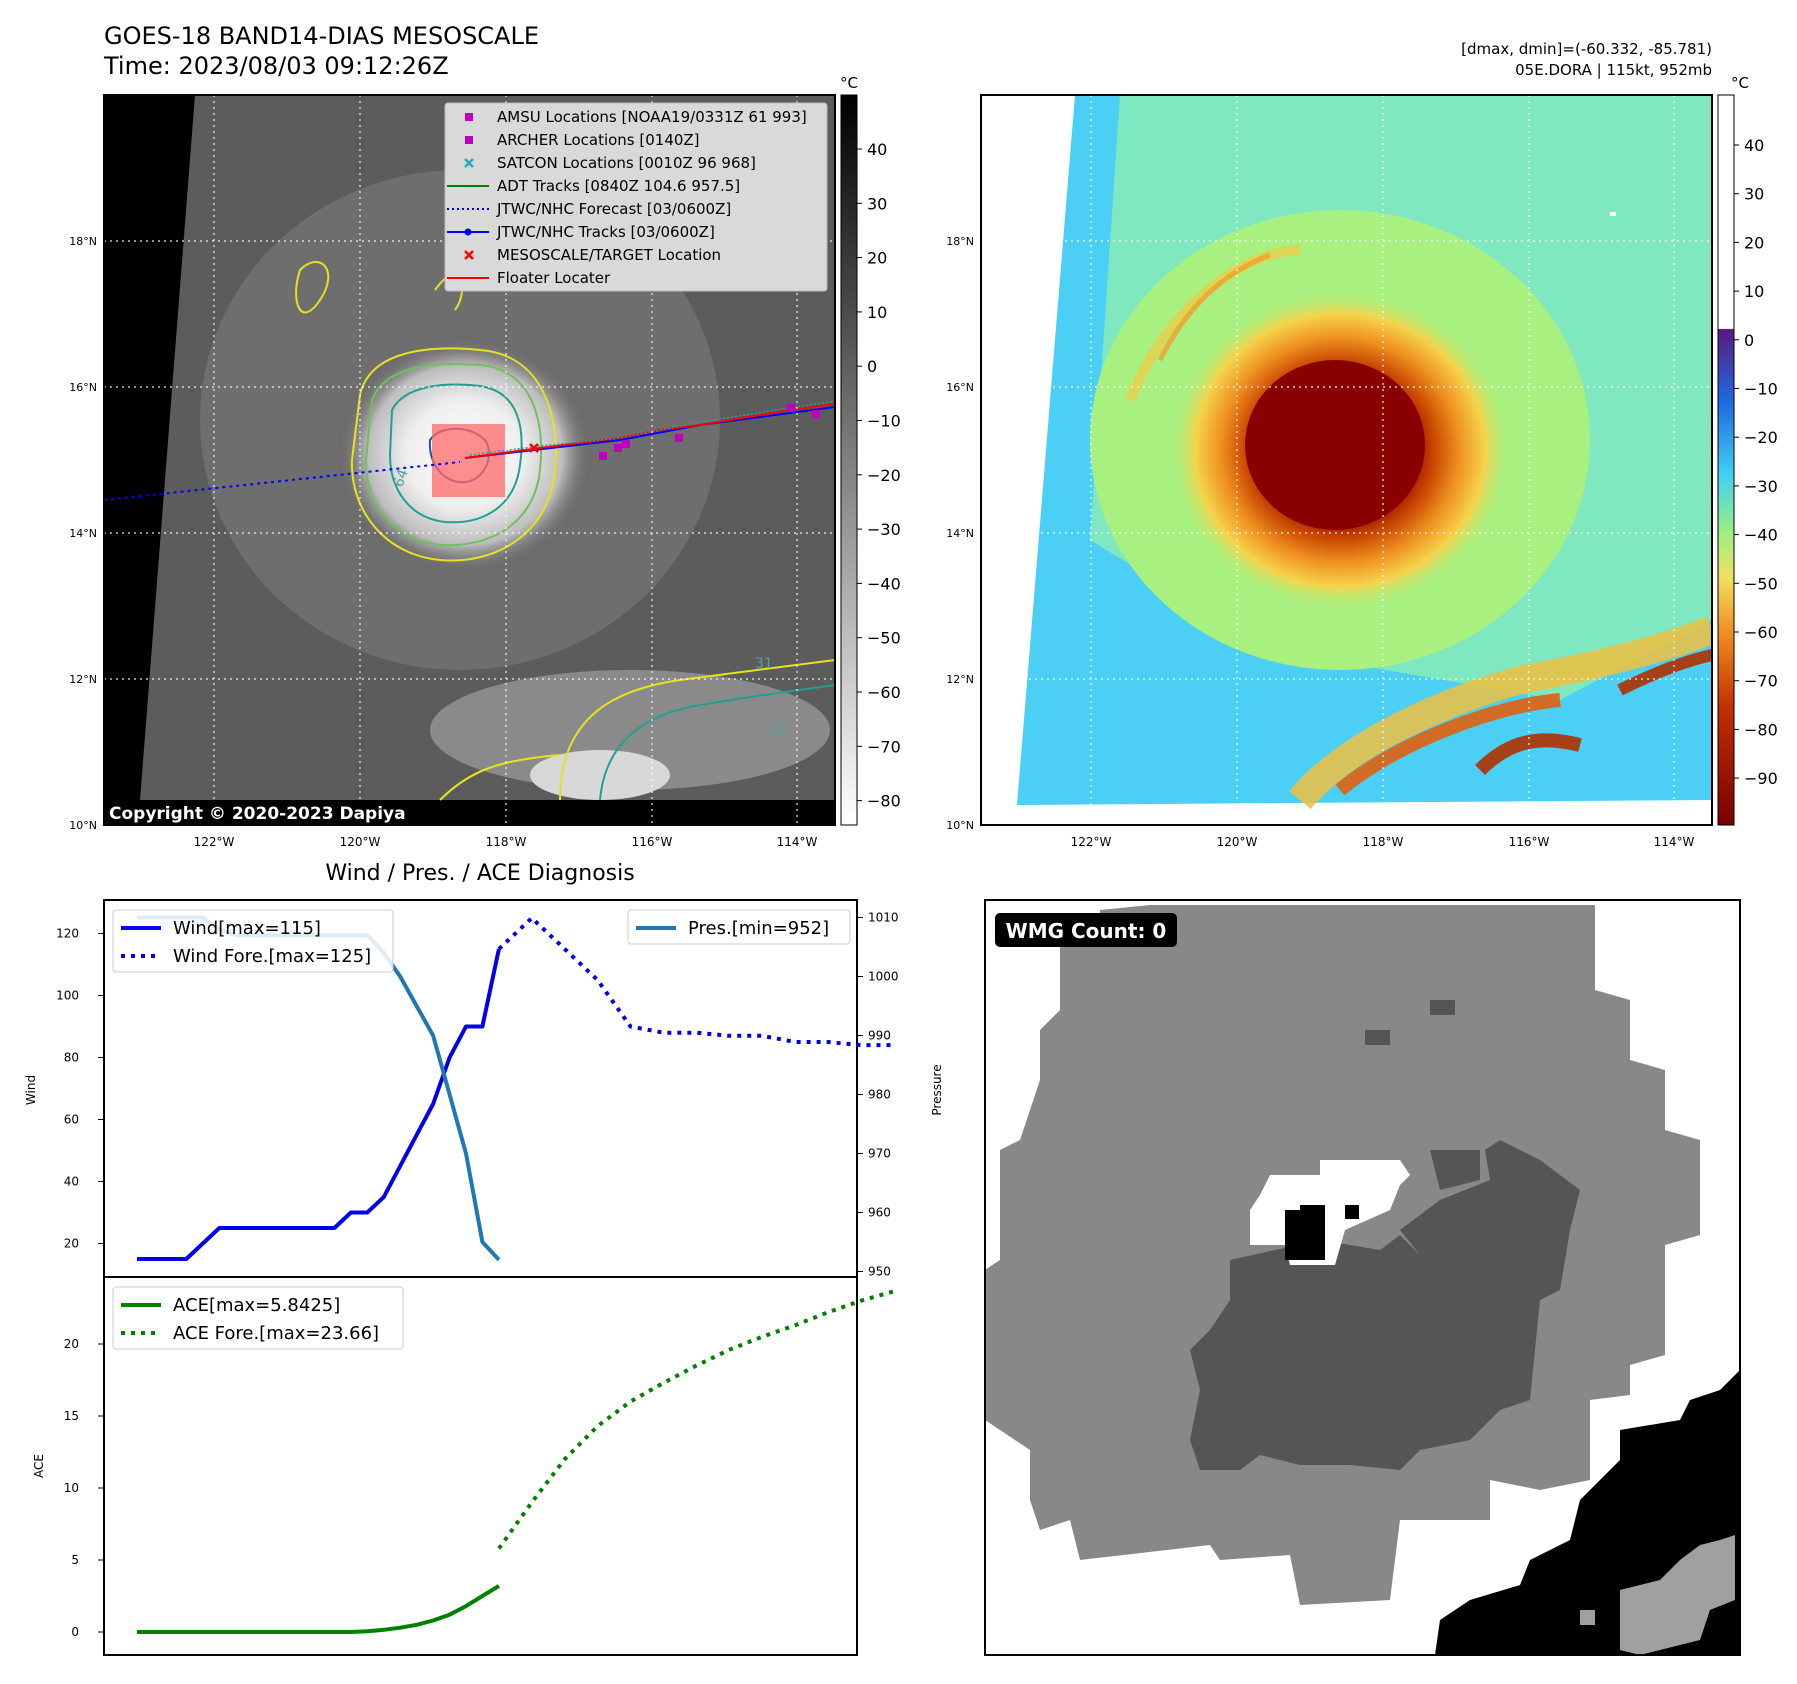  I want to click on colorbar-color: °C 40 30 20 10 0 −10 −20 −30 −40 −50 −60 −70 −80 −90, so click(1747, 450).